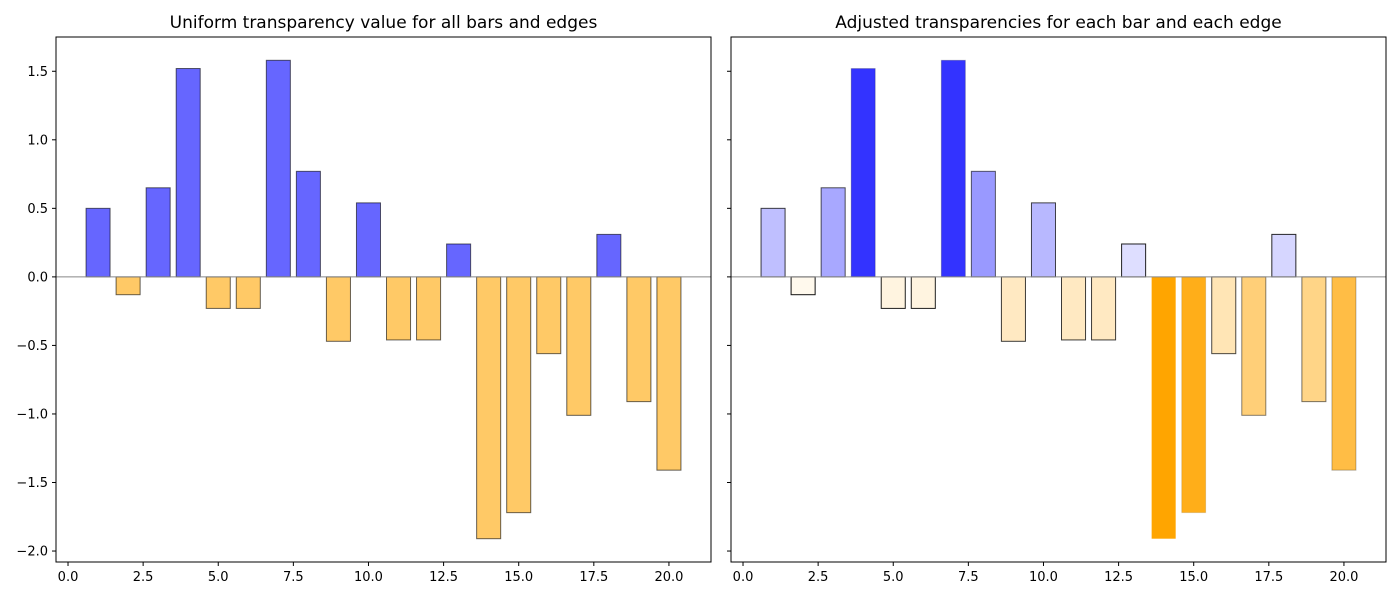 This screenshot has height=600, width=1400. What do you see at coordinates (1193, 577) in the screenshot?
I see `right-x-tick-label: 15.0` at bounding box center [1193, 577].